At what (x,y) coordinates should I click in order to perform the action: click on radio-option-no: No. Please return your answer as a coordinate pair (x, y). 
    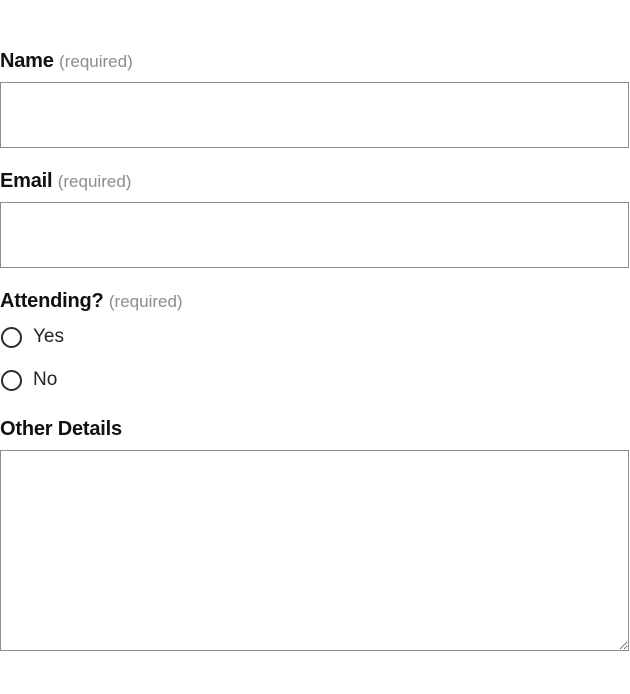
    Looking at the image, I should click on (28, 380).